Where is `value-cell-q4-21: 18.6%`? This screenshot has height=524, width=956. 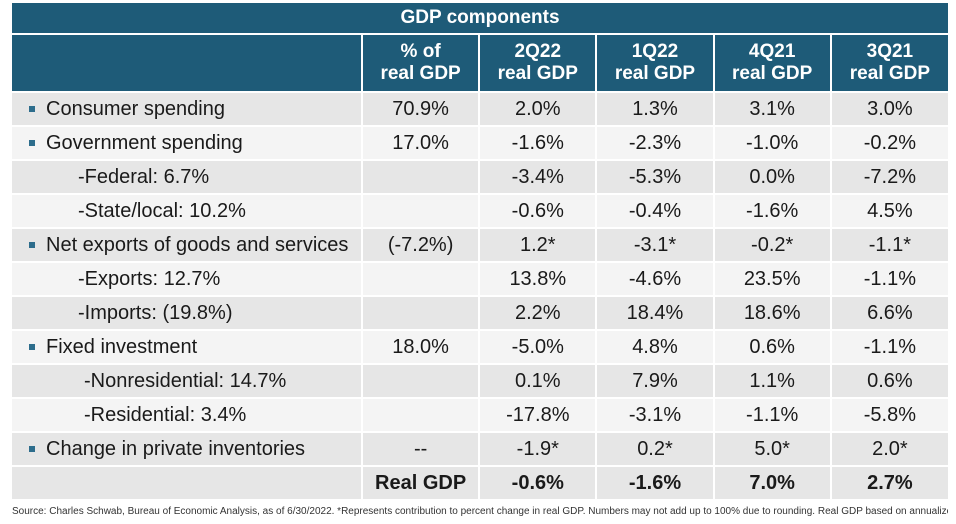 value-cell-q4-21: 18.6% is located at coordinates (771, 312).